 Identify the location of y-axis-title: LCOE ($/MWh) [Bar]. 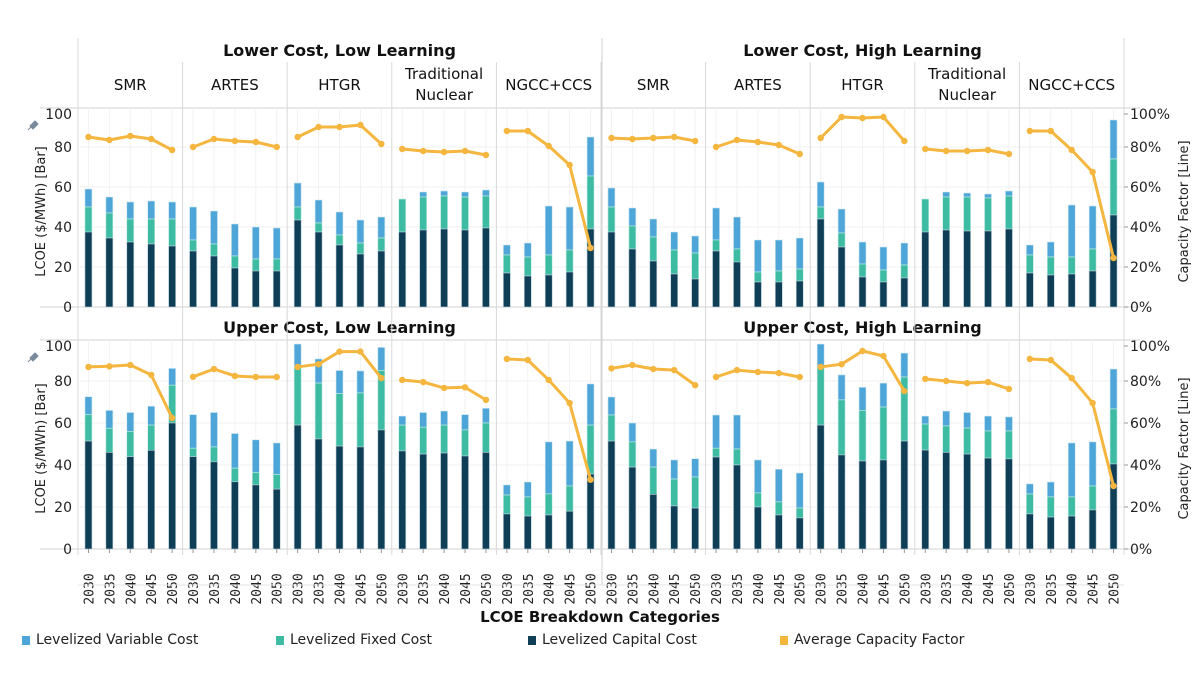
(41, 211).